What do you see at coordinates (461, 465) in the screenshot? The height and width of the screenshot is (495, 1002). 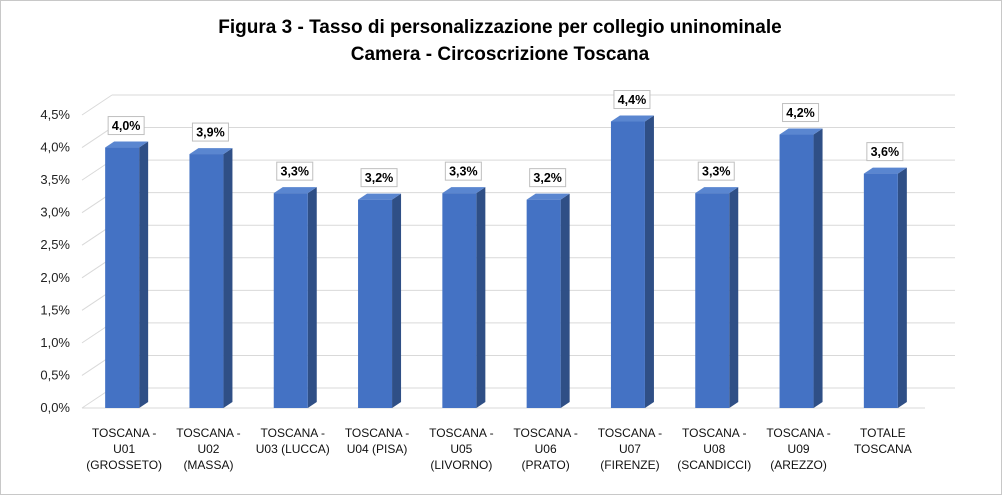 I see `x-tick-label: (LIVORNO)` at bounding box center [461, 465].